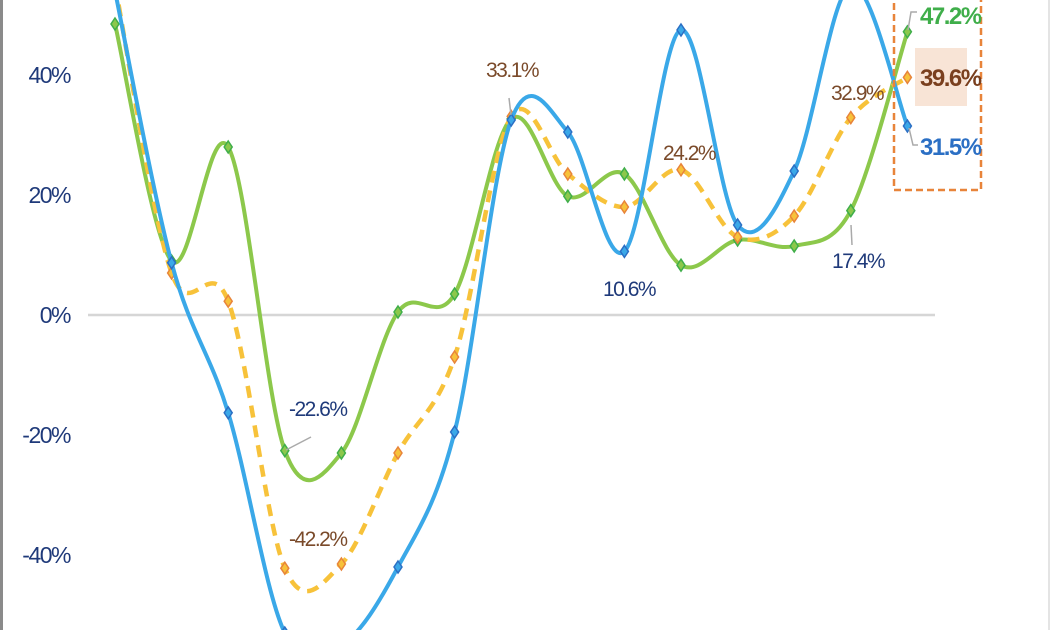 This screenshot has height=630, width=1050. I want to click on y-tick-label: 40%, so click(49, 75).